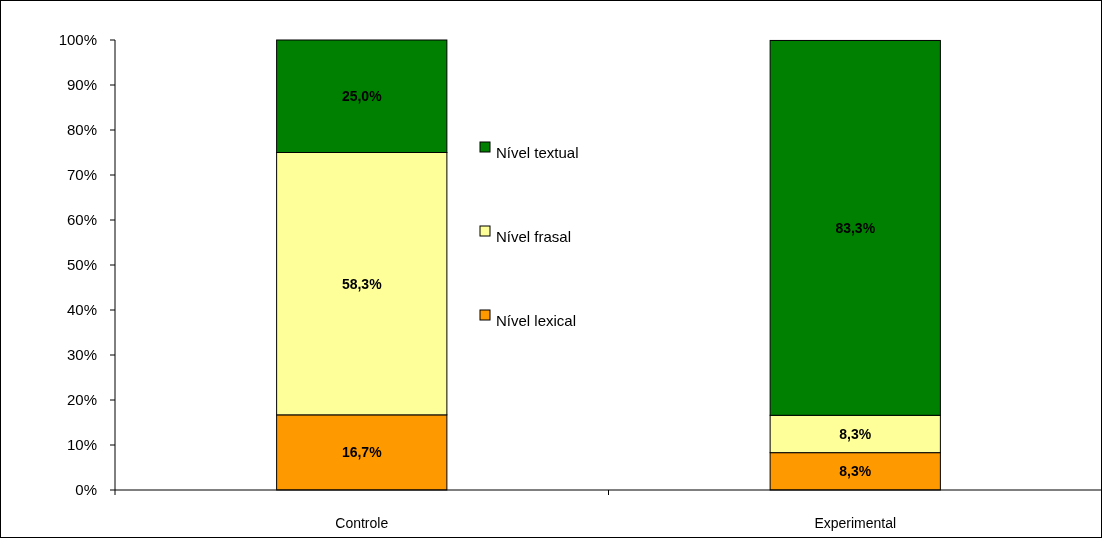  Describe the element at coordinates (77, 39) in the screenshot. I see `y-tick-label: 100%` at that location.